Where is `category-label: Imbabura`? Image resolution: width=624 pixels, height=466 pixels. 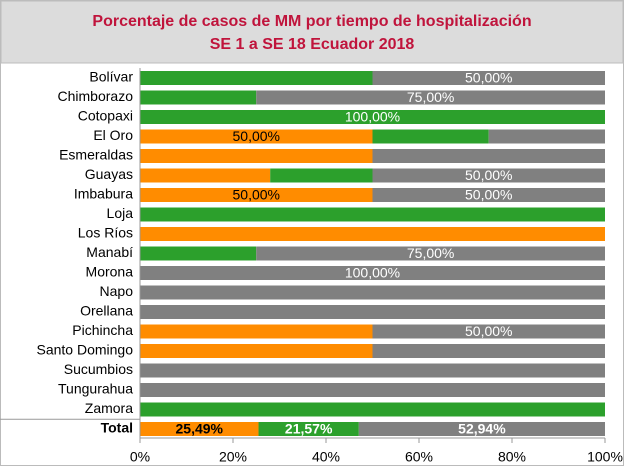
category-label: Imbabura is located at coordinates (103, 194).